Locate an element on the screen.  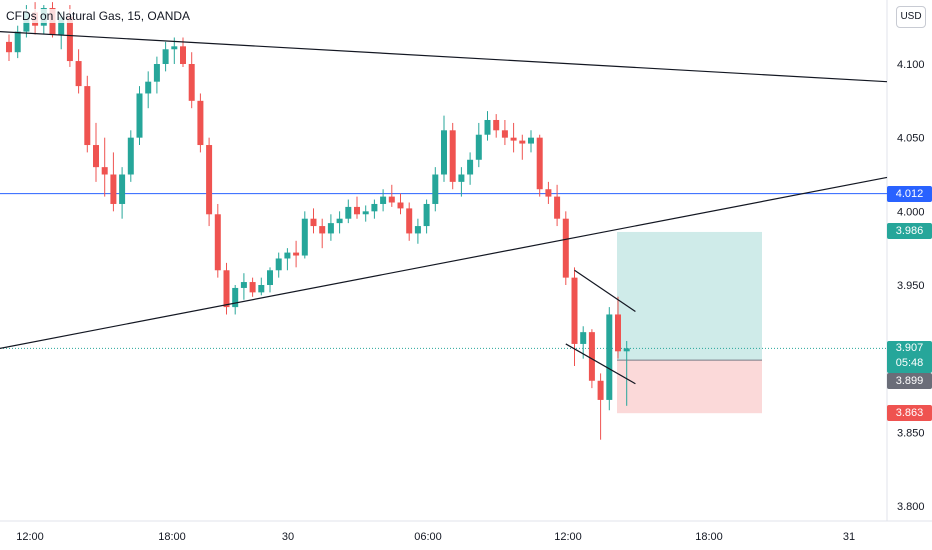
price-axis: 4.100 4.050 4.000 3.950 3.850 3.800 is located at coordinates (911, 286).